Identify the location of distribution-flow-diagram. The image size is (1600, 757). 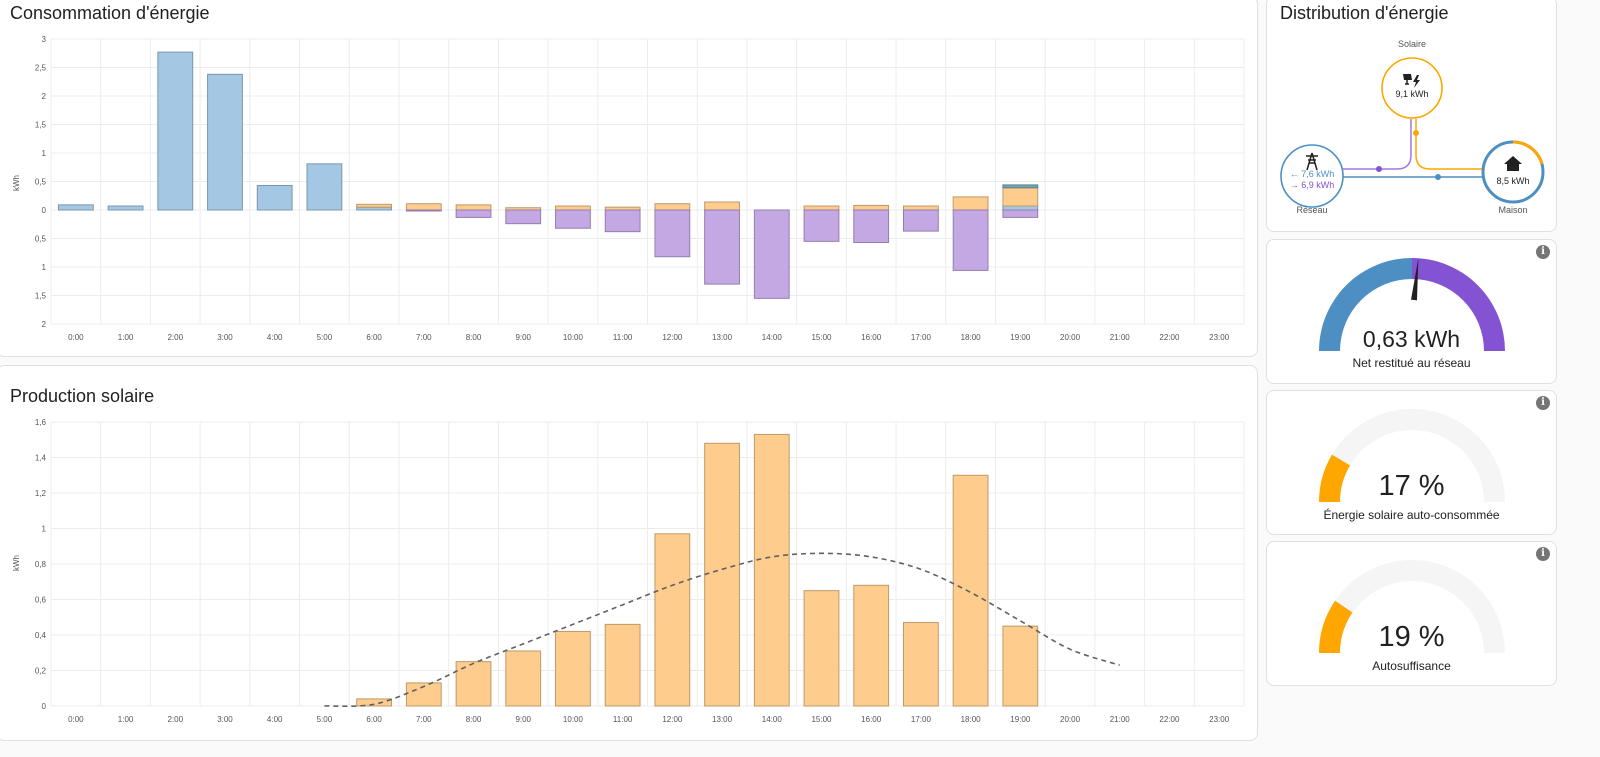
(1412, 132).